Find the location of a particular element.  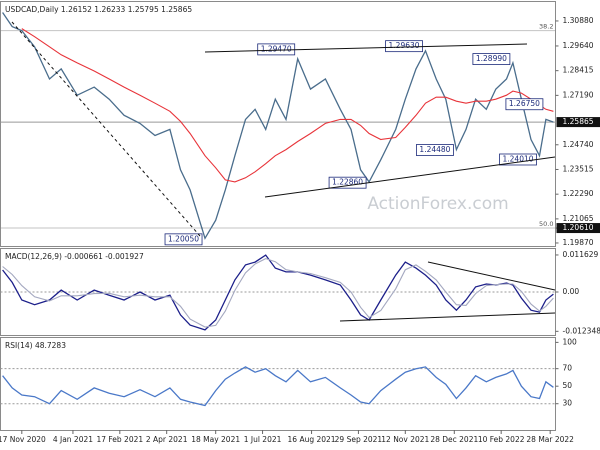

macd-trendline-upper is located at coordinates (491, 276).